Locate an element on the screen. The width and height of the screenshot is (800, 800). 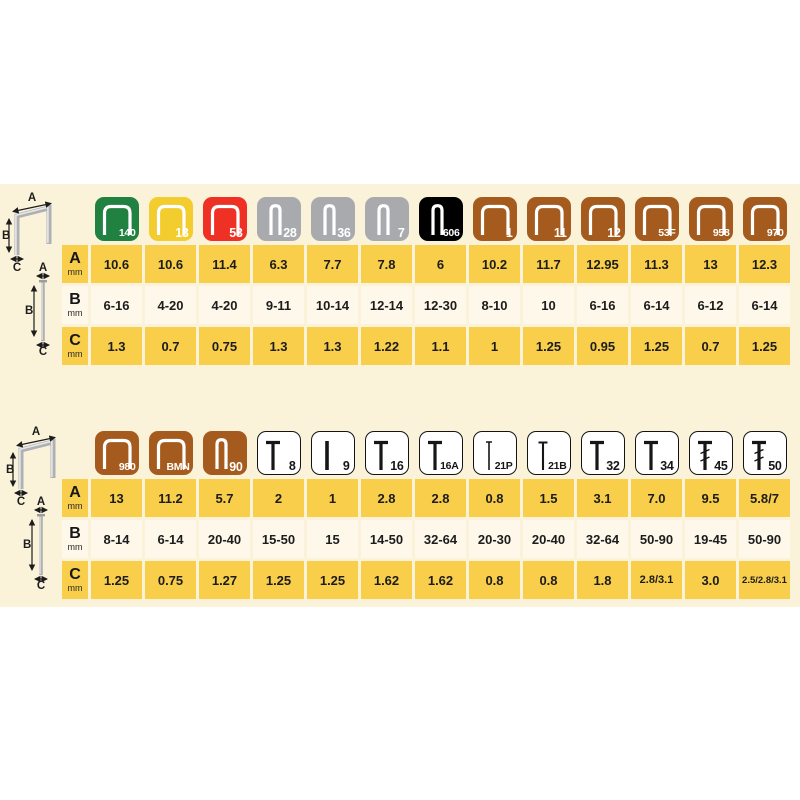
type-tile-34: 34 is located at coordinates (656, 453).